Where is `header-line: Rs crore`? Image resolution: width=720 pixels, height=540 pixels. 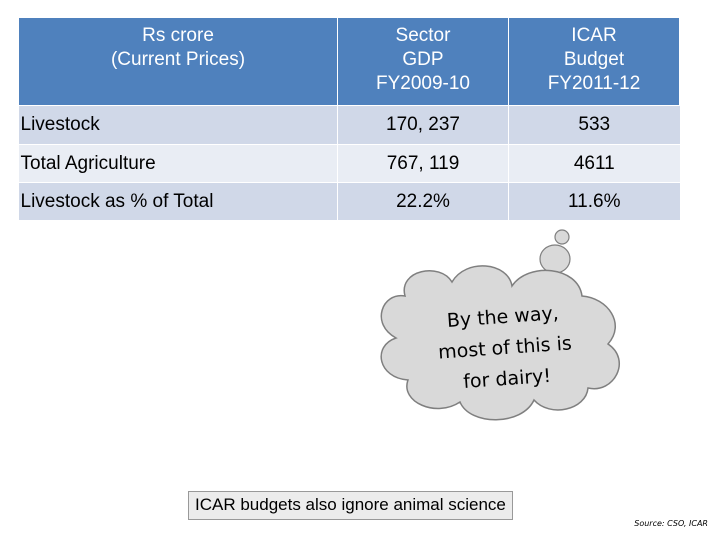 header-line: Rs crore is located at coordinates (178, 35).